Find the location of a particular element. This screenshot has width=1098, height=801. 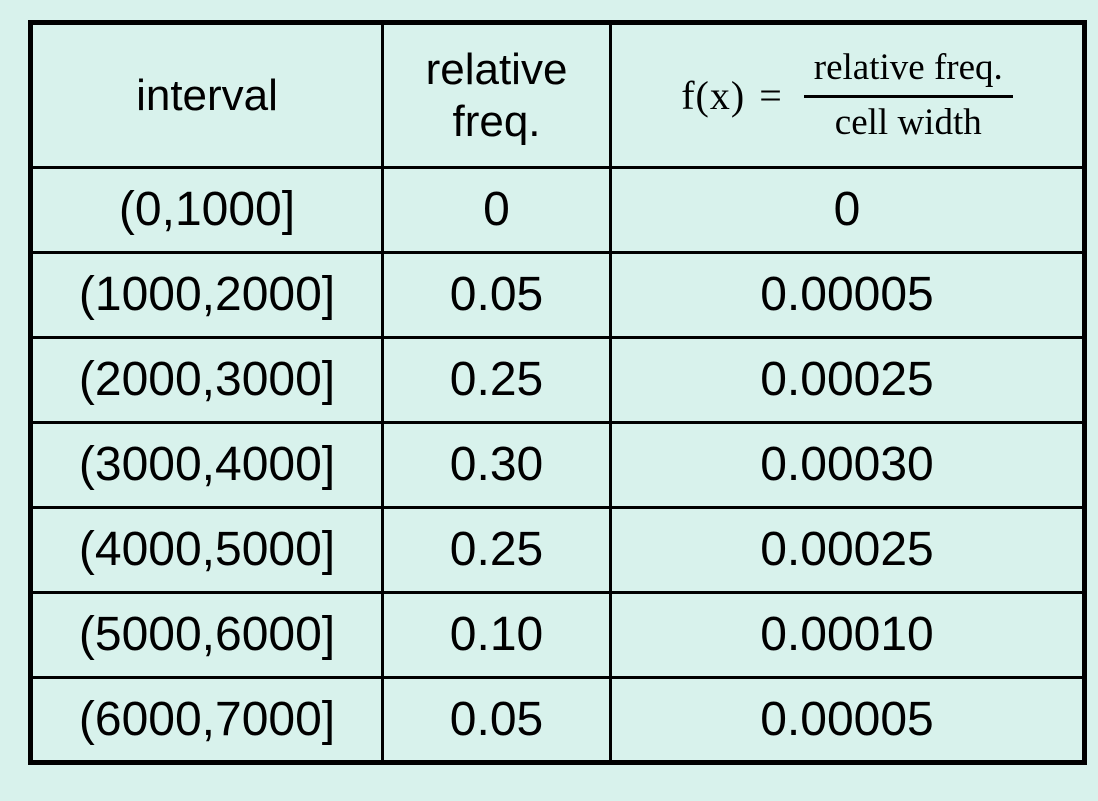

table-row: (4000,5000] 0.25 0.00025 is located at coordinates (557, 550).